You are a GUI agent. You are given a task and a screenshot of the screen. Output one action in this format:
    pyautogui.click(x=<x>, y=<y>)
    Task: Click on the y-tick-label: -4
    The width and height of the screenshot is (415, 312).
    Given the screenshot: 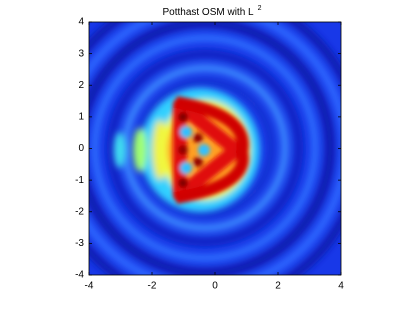 What is the action you would take?
    pyautogui.click(x=79, y=275)
    